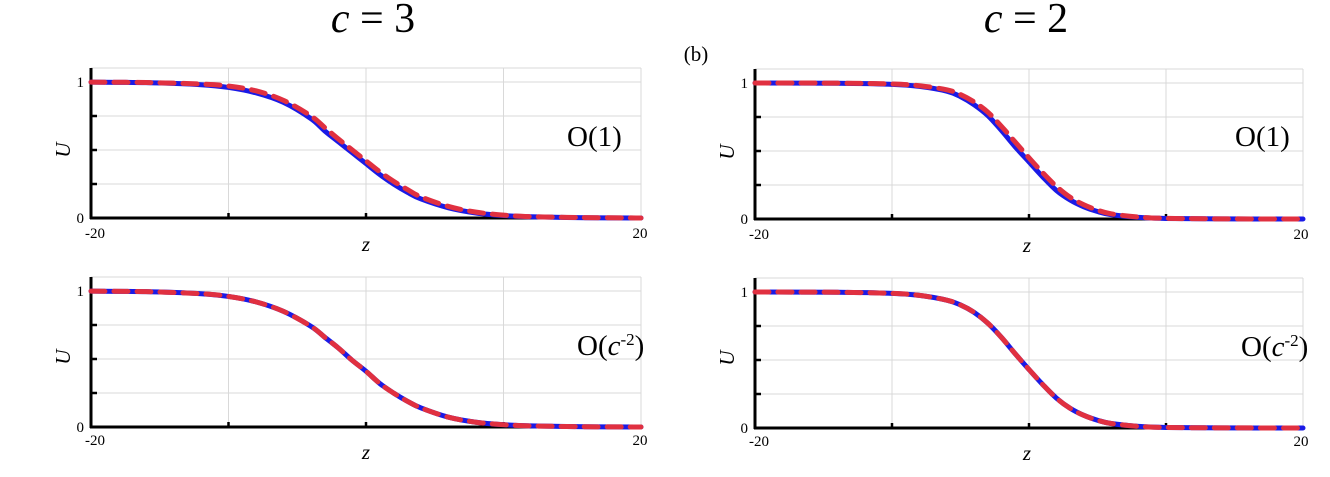 The width and height of the screenshot is (1330, 477). What do you see at coordinates (373, 21) in the screenshot?
I see `column-title-c3: c = 3` at bounding box center [373, 21].